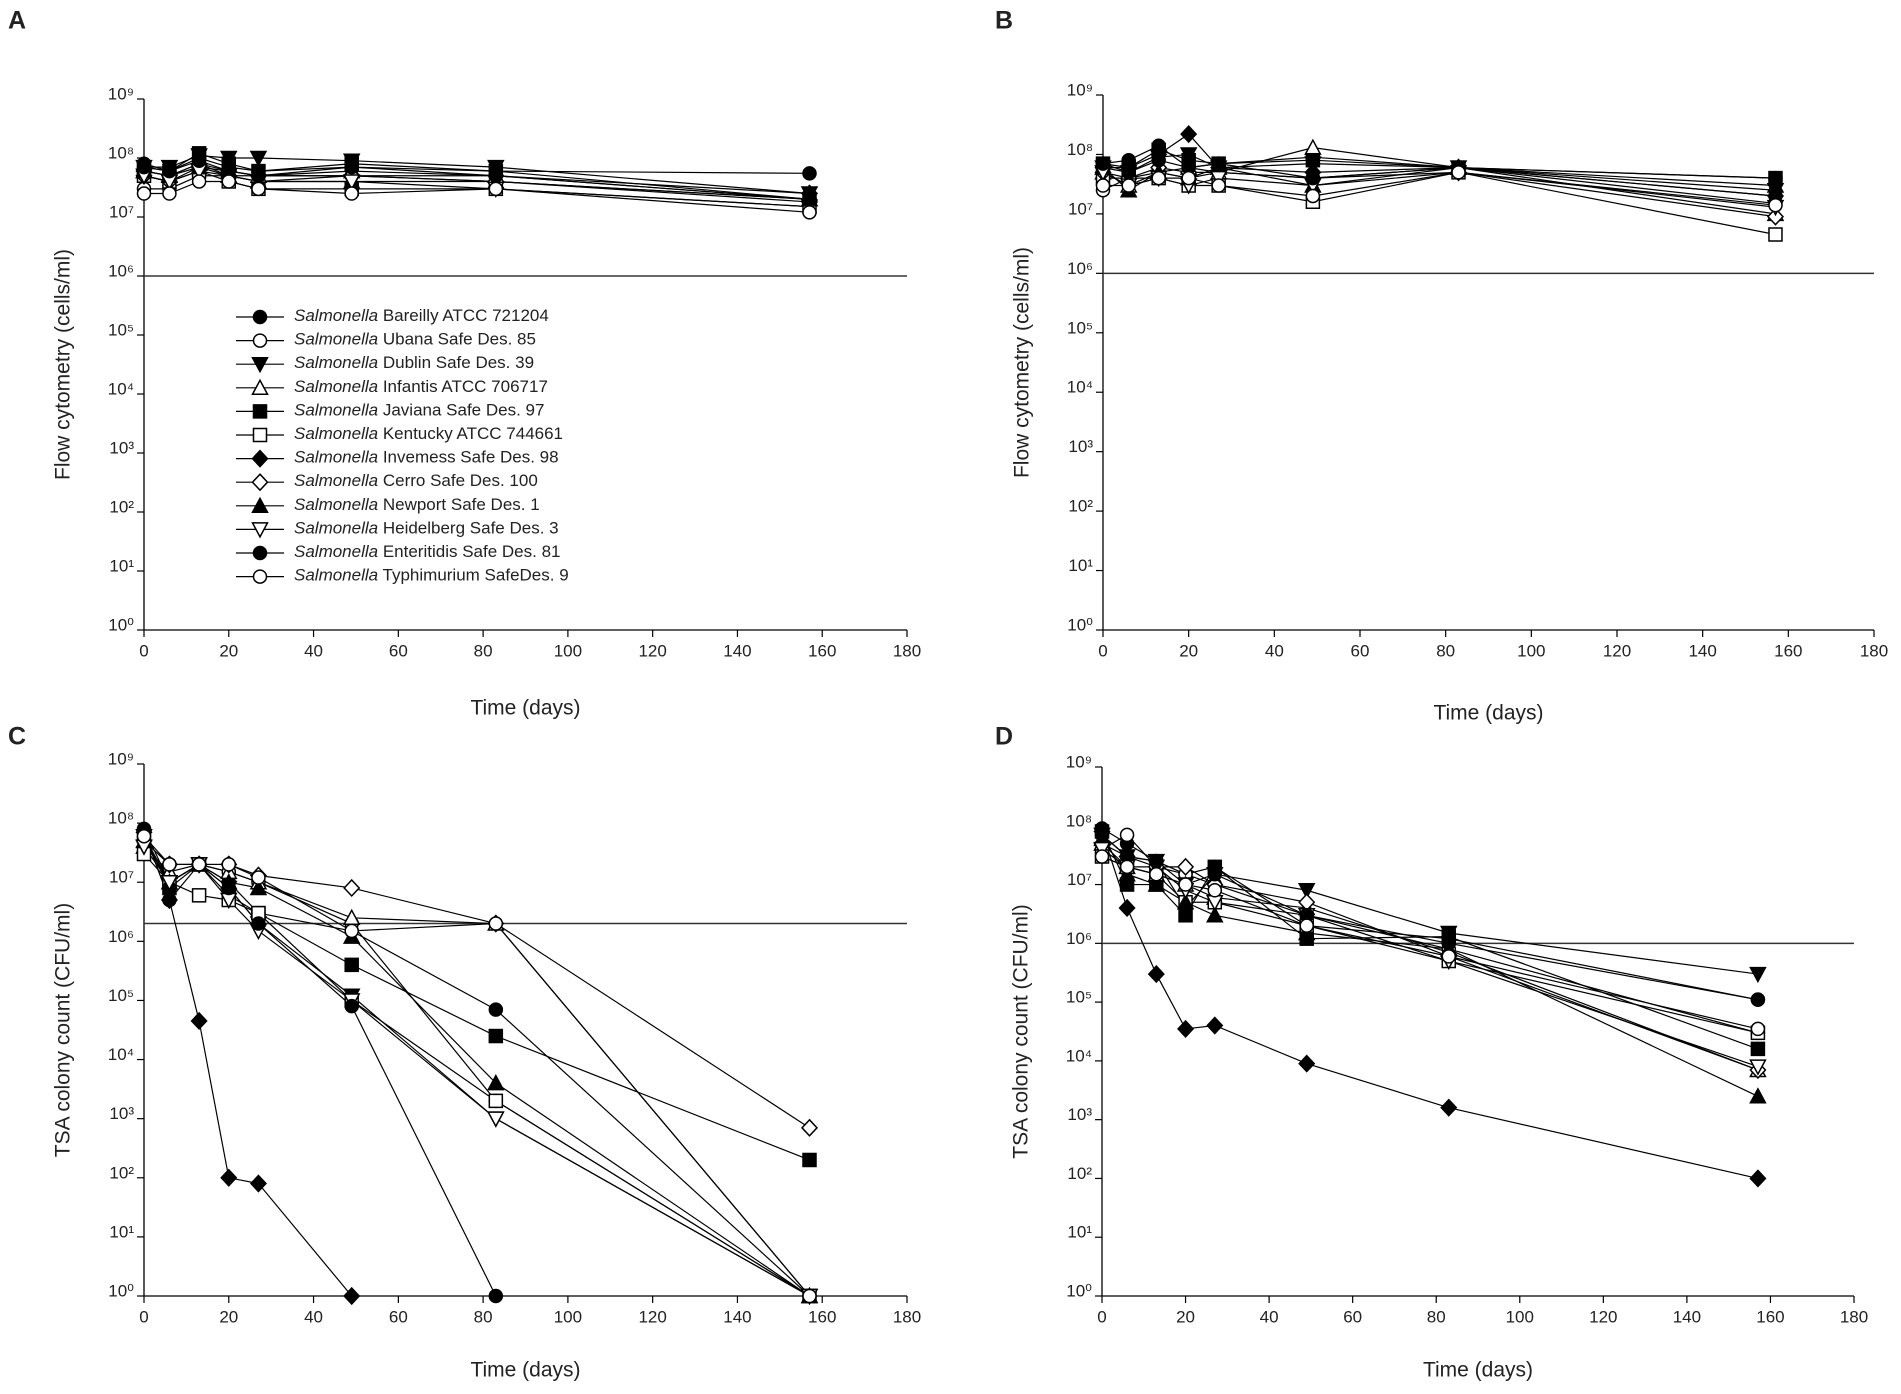 The height and width of the screenshot is (1394, 1901). Describe the element at coordinates (1022, 362) in the screenshot. I see `y-axis-label: Flow cytometry (cells/ml)` at that location.